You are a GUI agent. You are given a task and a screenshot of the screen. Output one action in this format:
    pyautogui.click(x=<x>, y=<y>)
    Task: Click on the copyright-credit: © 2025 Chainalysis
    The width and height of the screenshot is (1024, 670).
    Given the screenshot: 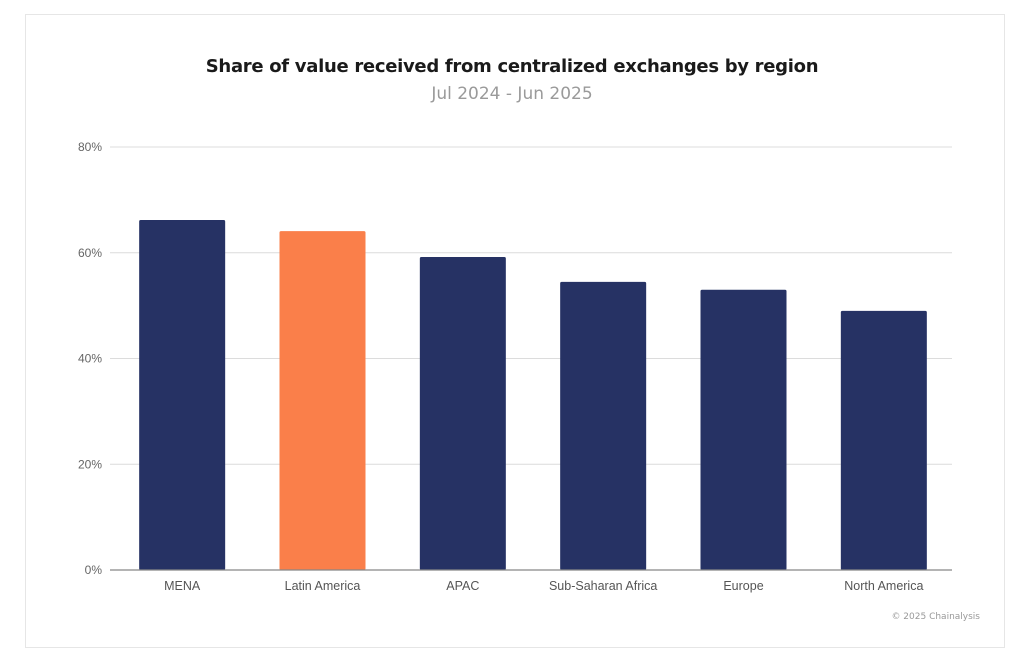 What is the action you would take?
    pyautogui.click(x=935, y=617)
    